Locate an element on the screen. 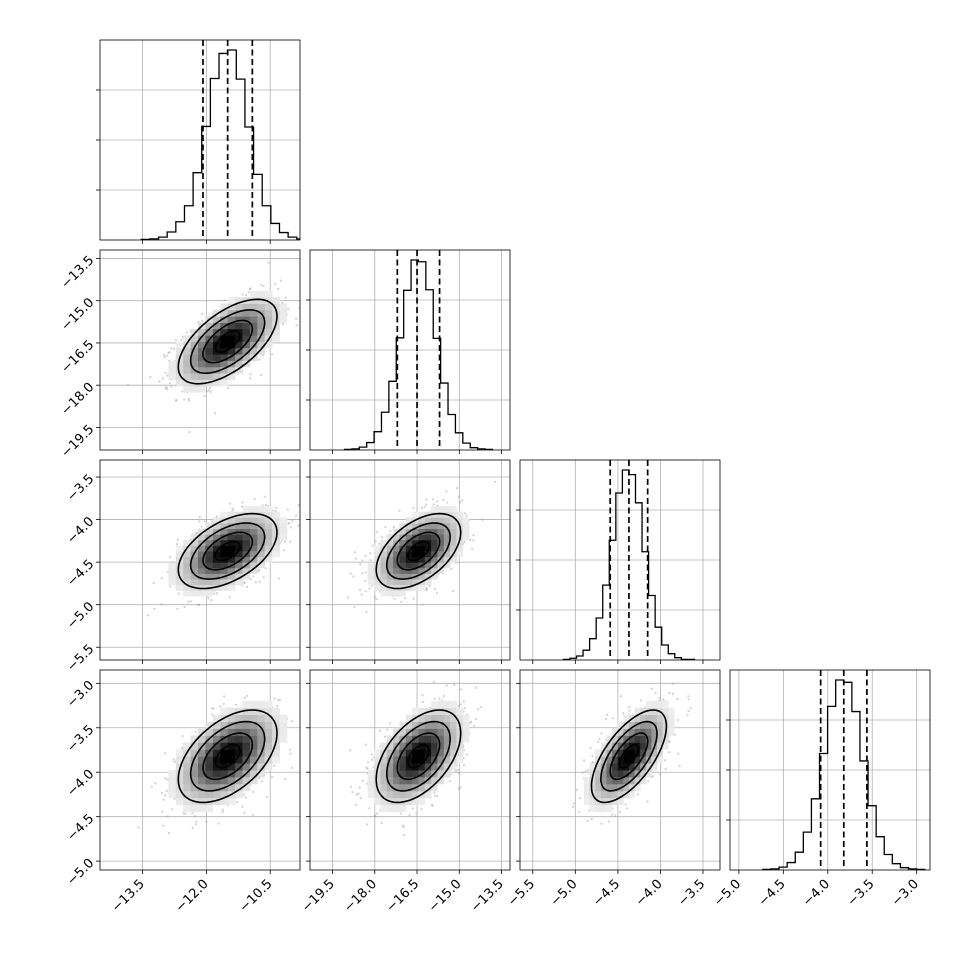  y-tick-label-param-3: −3.0 is located at coordinates (80, 694).